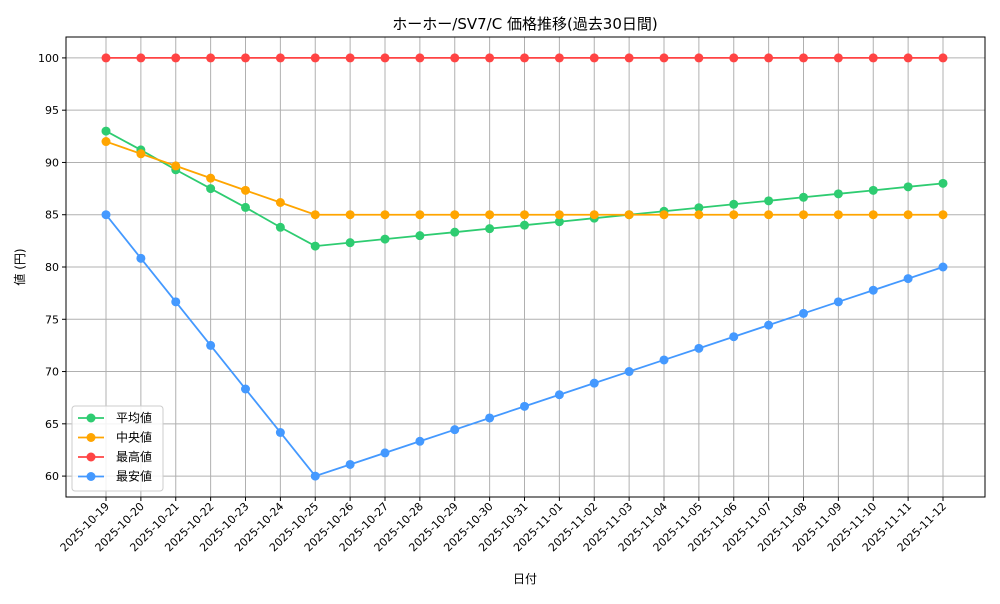  Describe the element at coordinates (19, 266) in the screenshot. I see `y-axis-label: 値 (円)` at that location.